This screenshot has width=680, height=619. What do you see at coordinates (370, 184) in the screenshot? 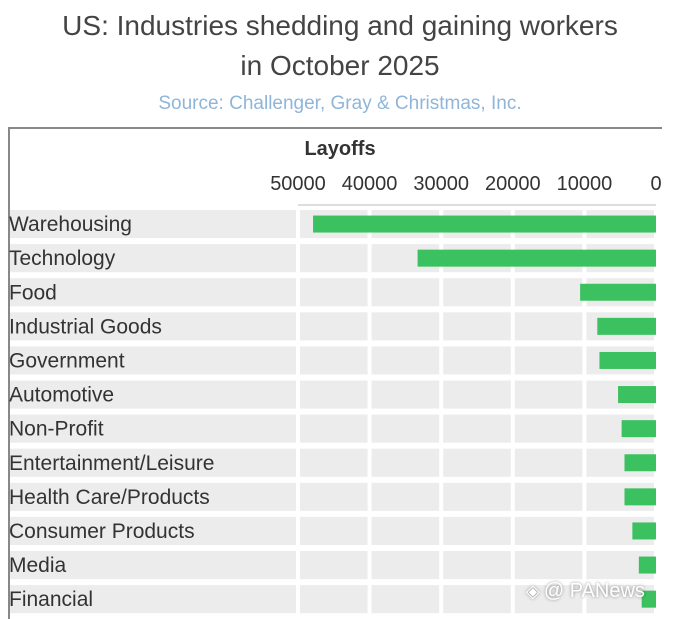
I see `tick-label: 40000` at bounding box center [370, 184].